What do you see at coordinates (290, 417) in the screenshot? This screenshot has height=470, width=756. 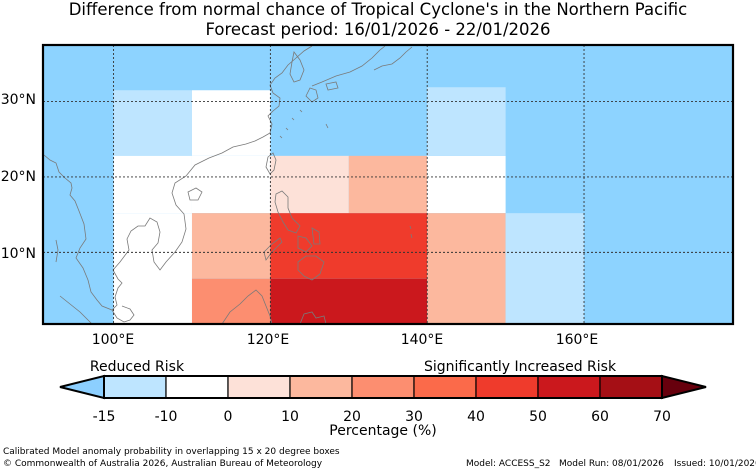 I see `cb-tick-label: 10` at bounding box center [290, 417].